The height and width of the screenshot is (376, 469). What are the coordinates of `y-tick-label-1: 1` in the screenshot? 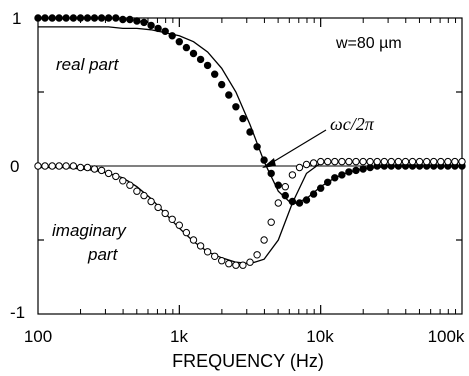 It's located at (16, 18).